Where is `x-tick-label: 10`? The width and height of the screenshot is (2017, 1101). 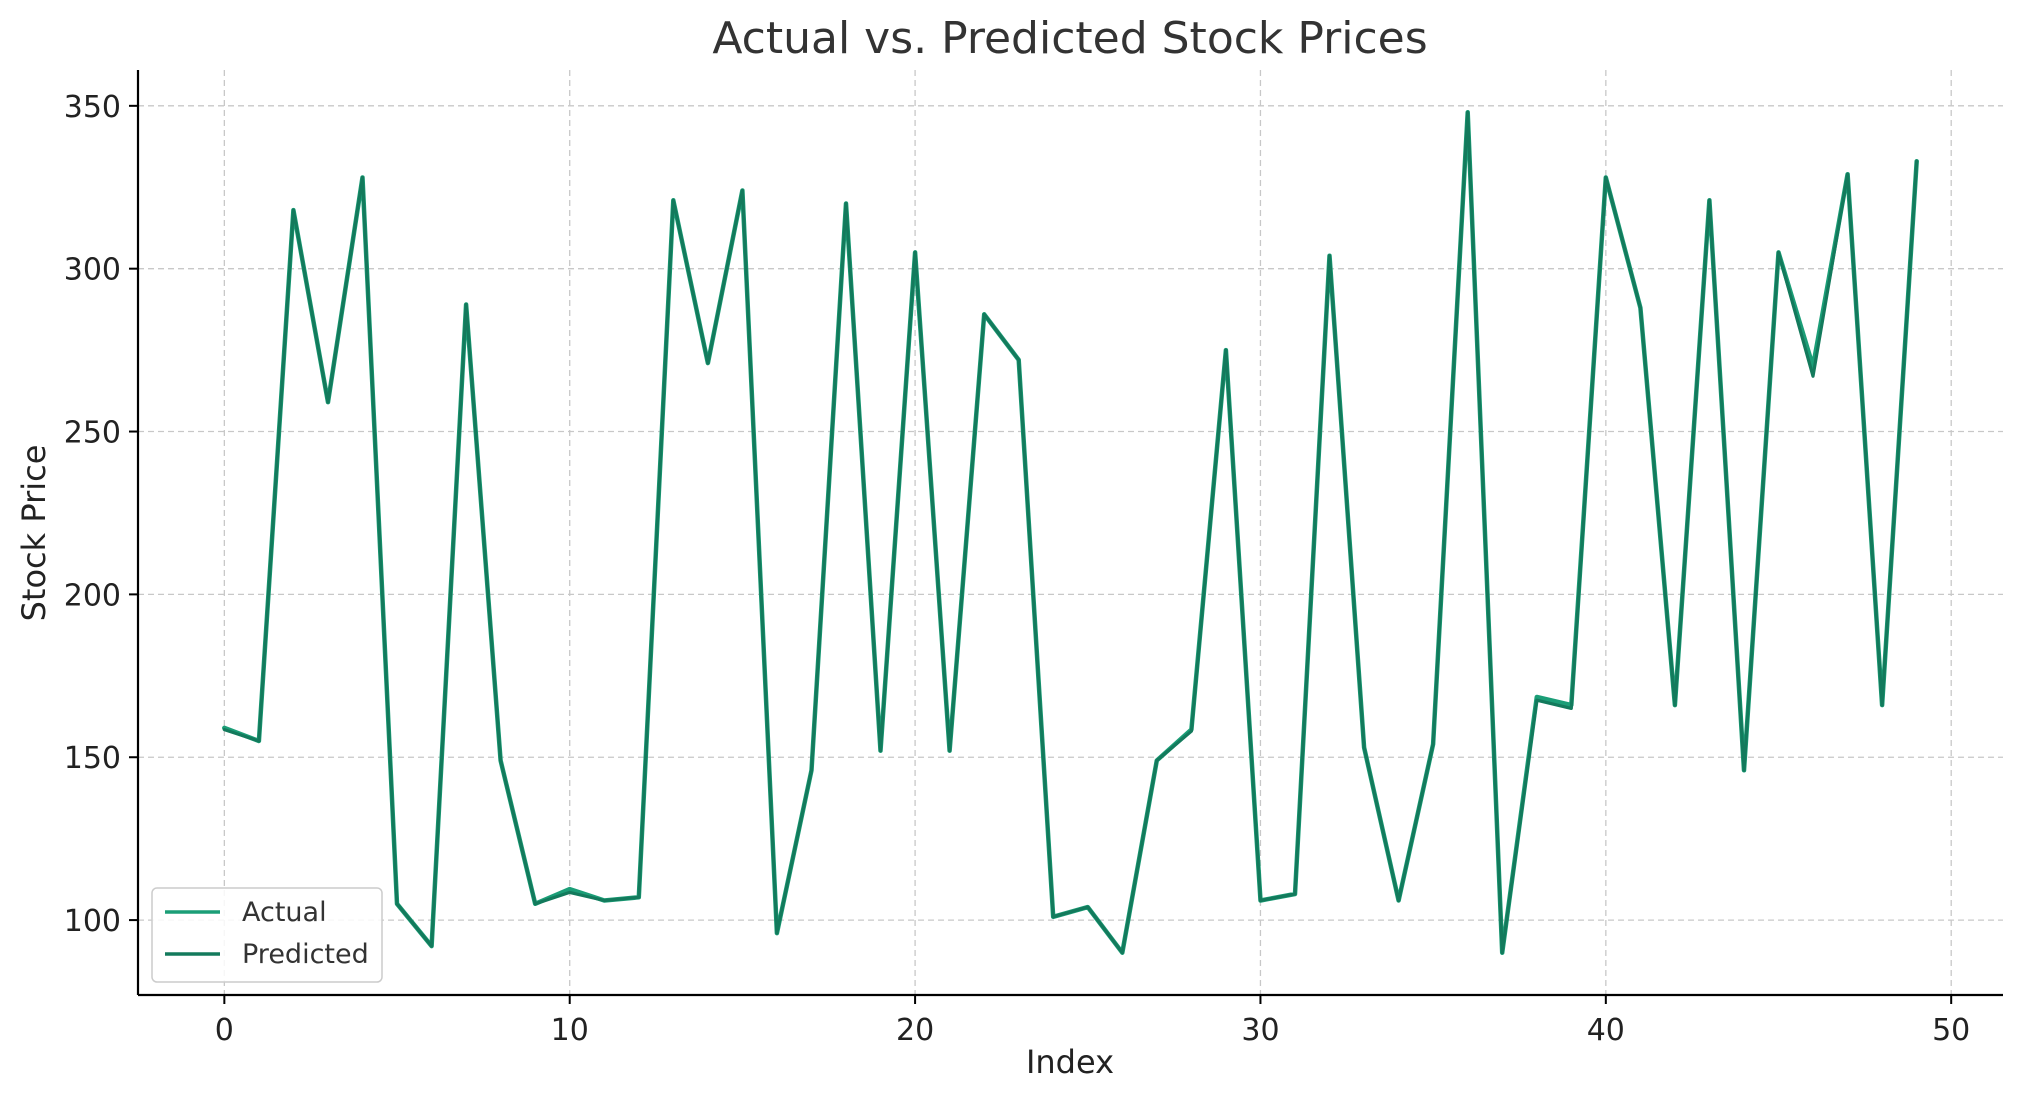
x-tick-label: 10 is located at coordinates (570, 1030).